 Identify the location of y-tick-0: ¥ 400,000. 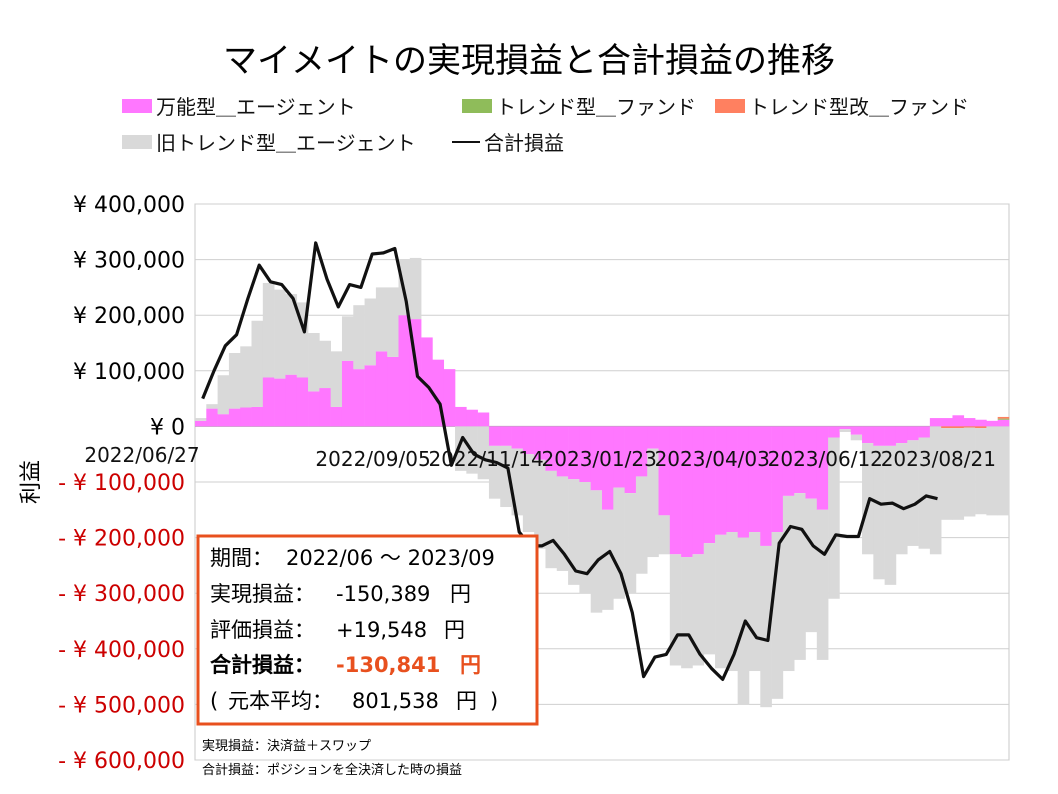
(129, 205).